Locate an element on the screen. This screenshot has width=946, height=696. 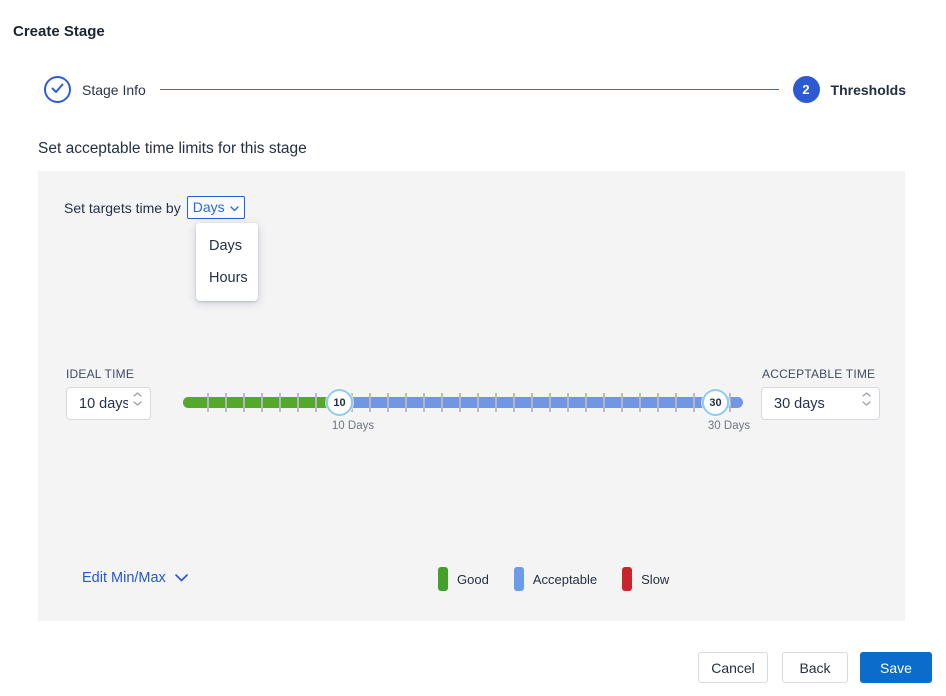
slow-swatch is located at coordinates (627, 579).